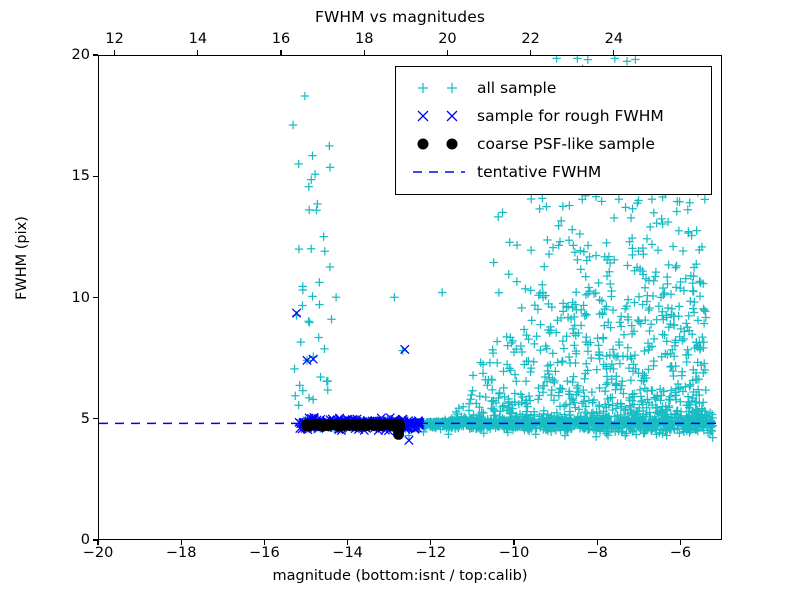 This screenshot has width=800, height=600. I want to click on x-tick-label-top: 16, so click(281, 39).